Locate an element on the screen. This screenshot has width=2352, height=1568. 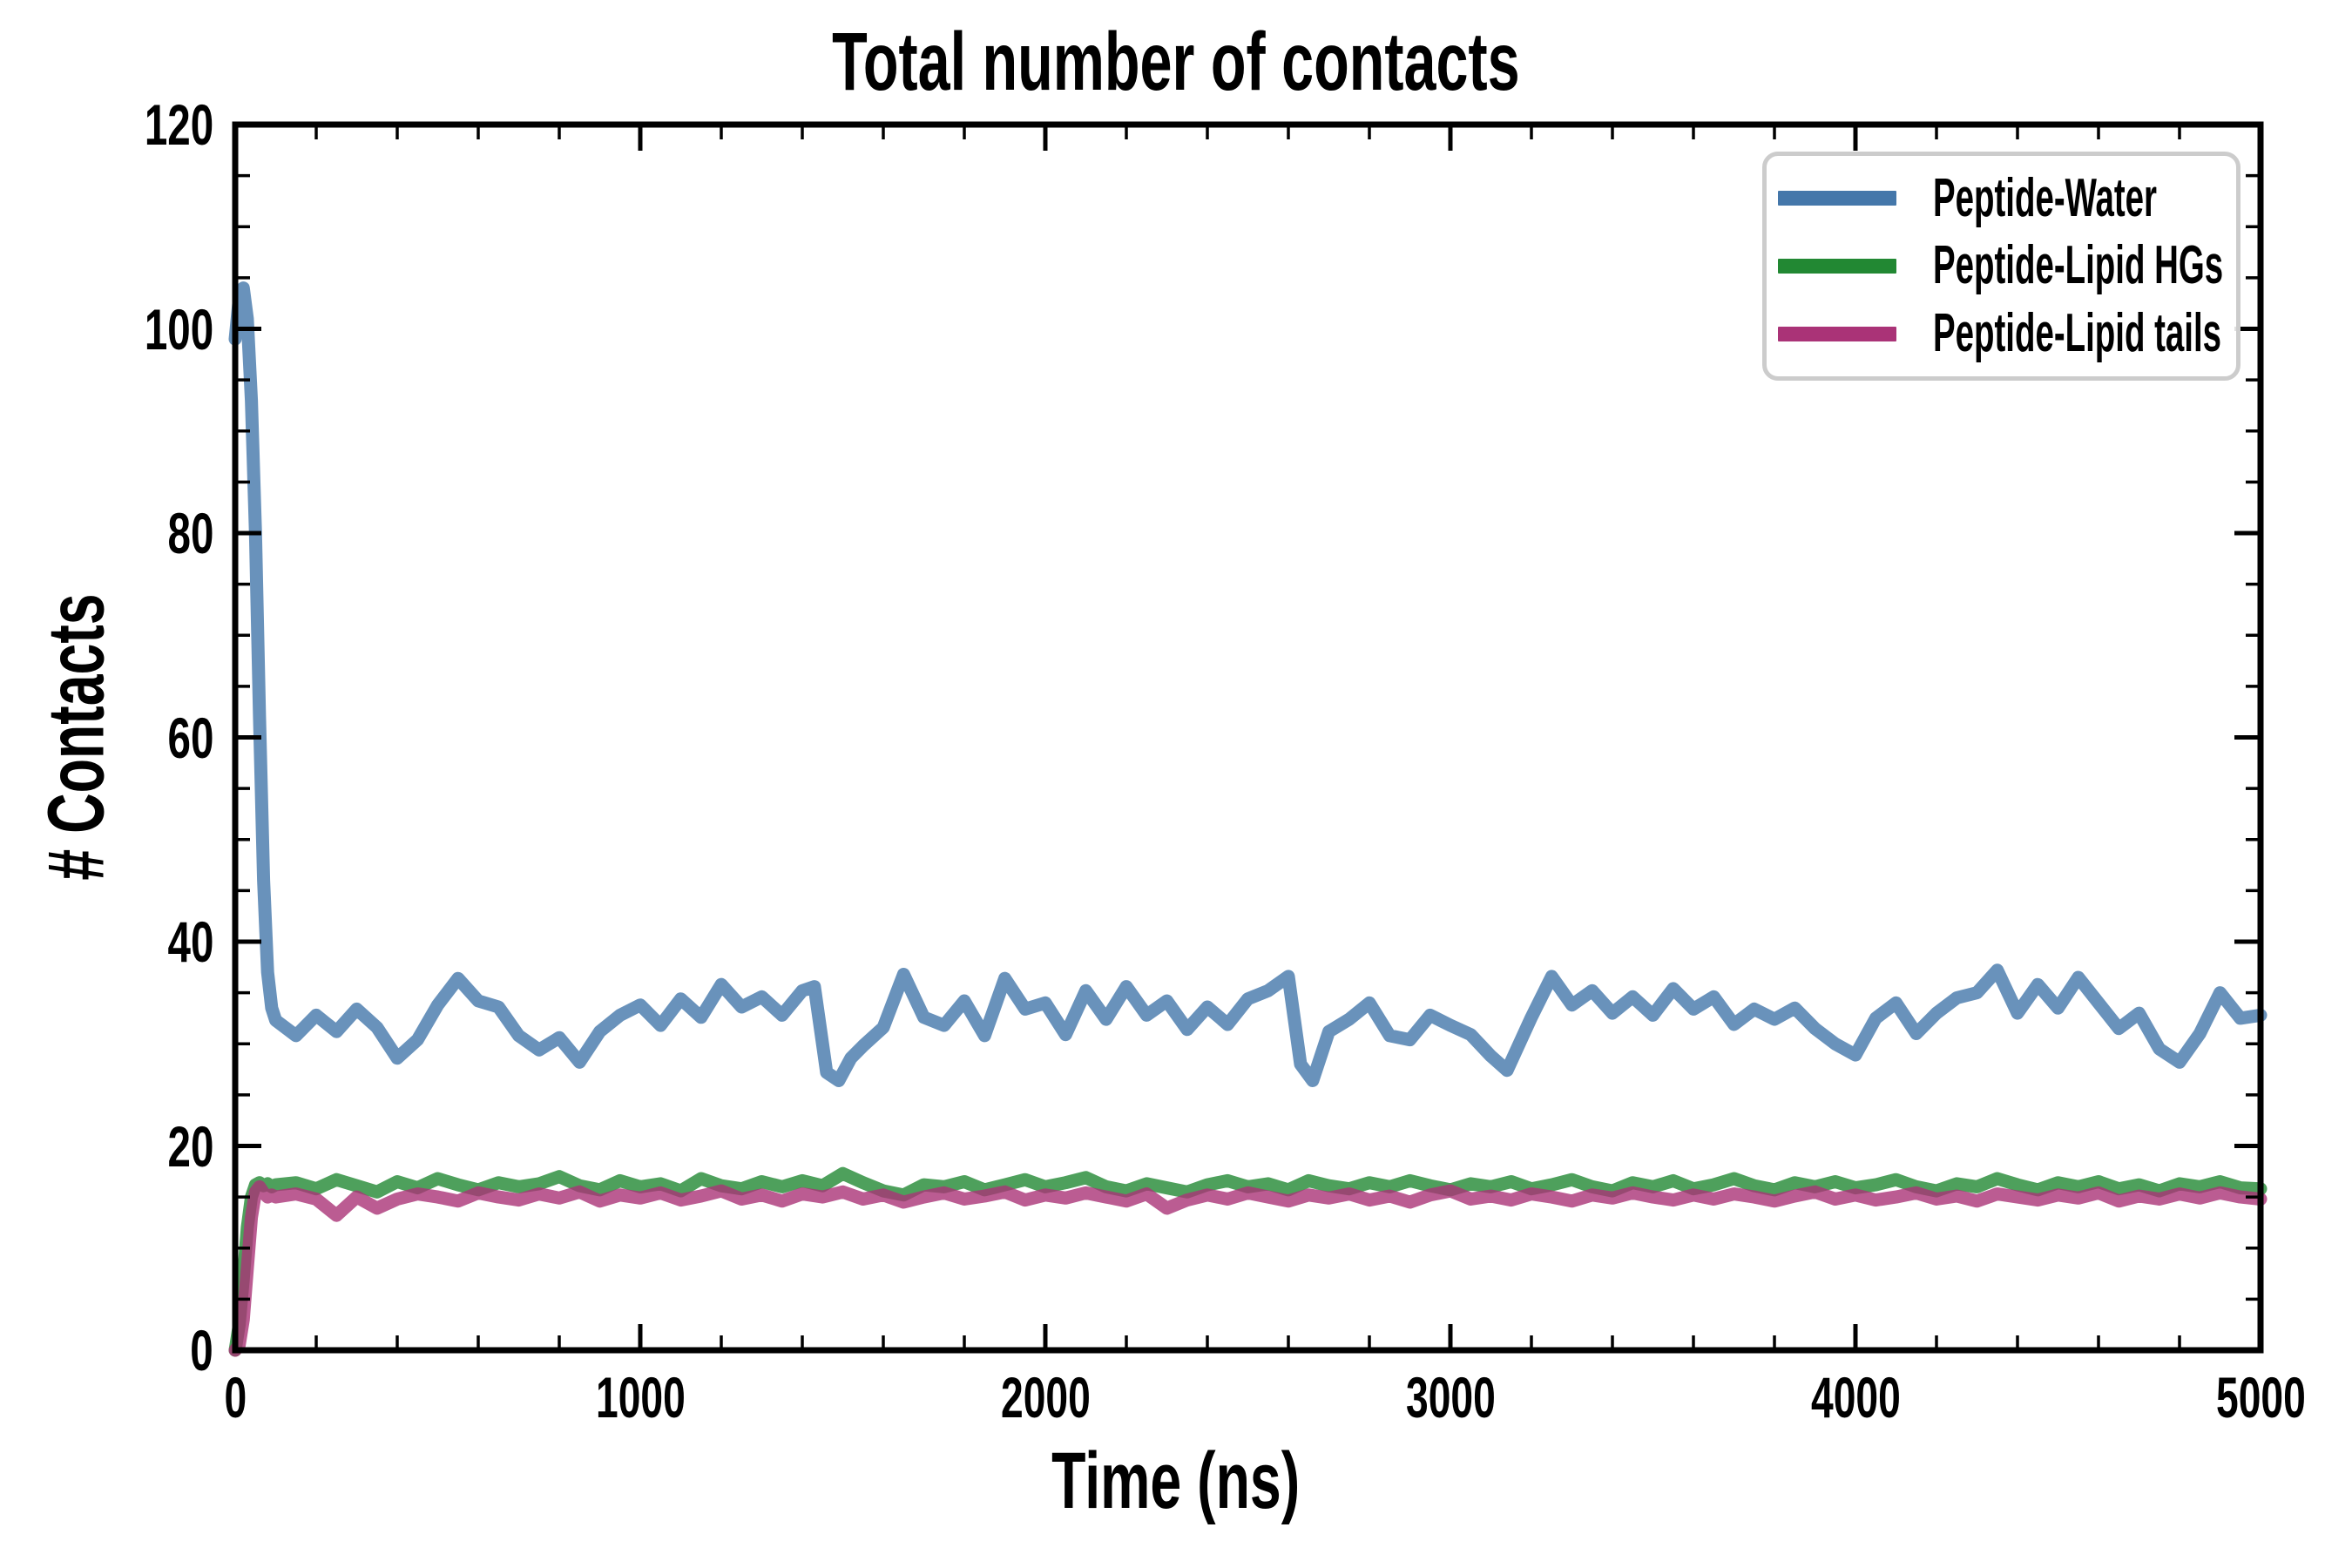
y-axis-tick-label: 60 is located at coordinates (113, 738).